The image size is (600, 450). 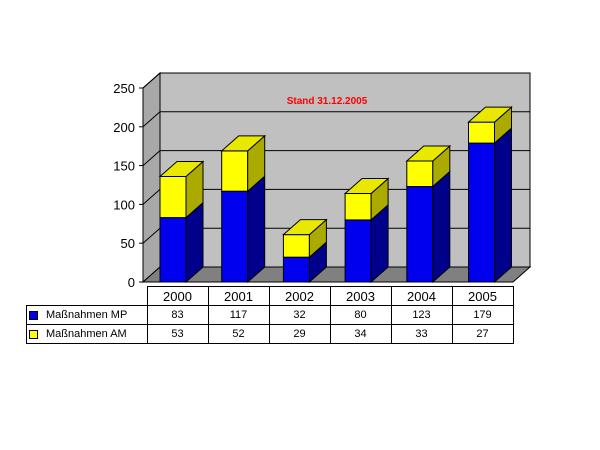 I want to click on y-tick-label: 250, so click(x=124, y=88).